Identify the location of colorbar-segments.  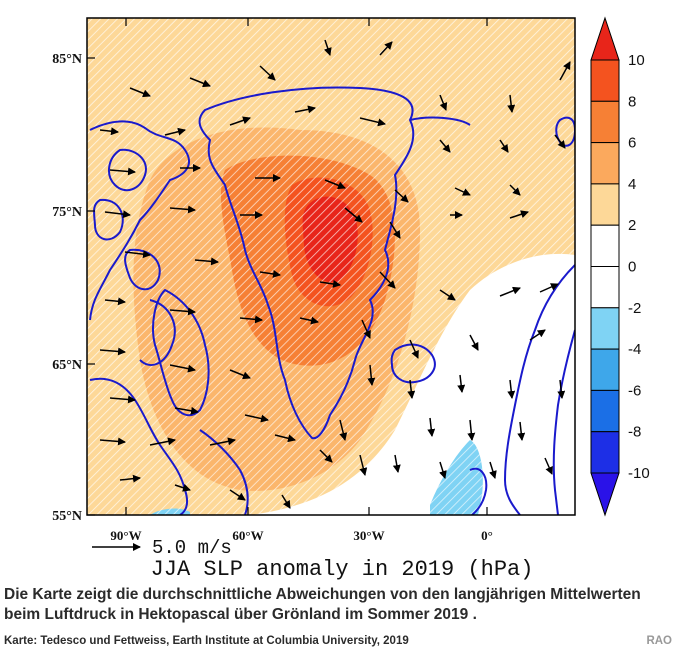
(605, 266).